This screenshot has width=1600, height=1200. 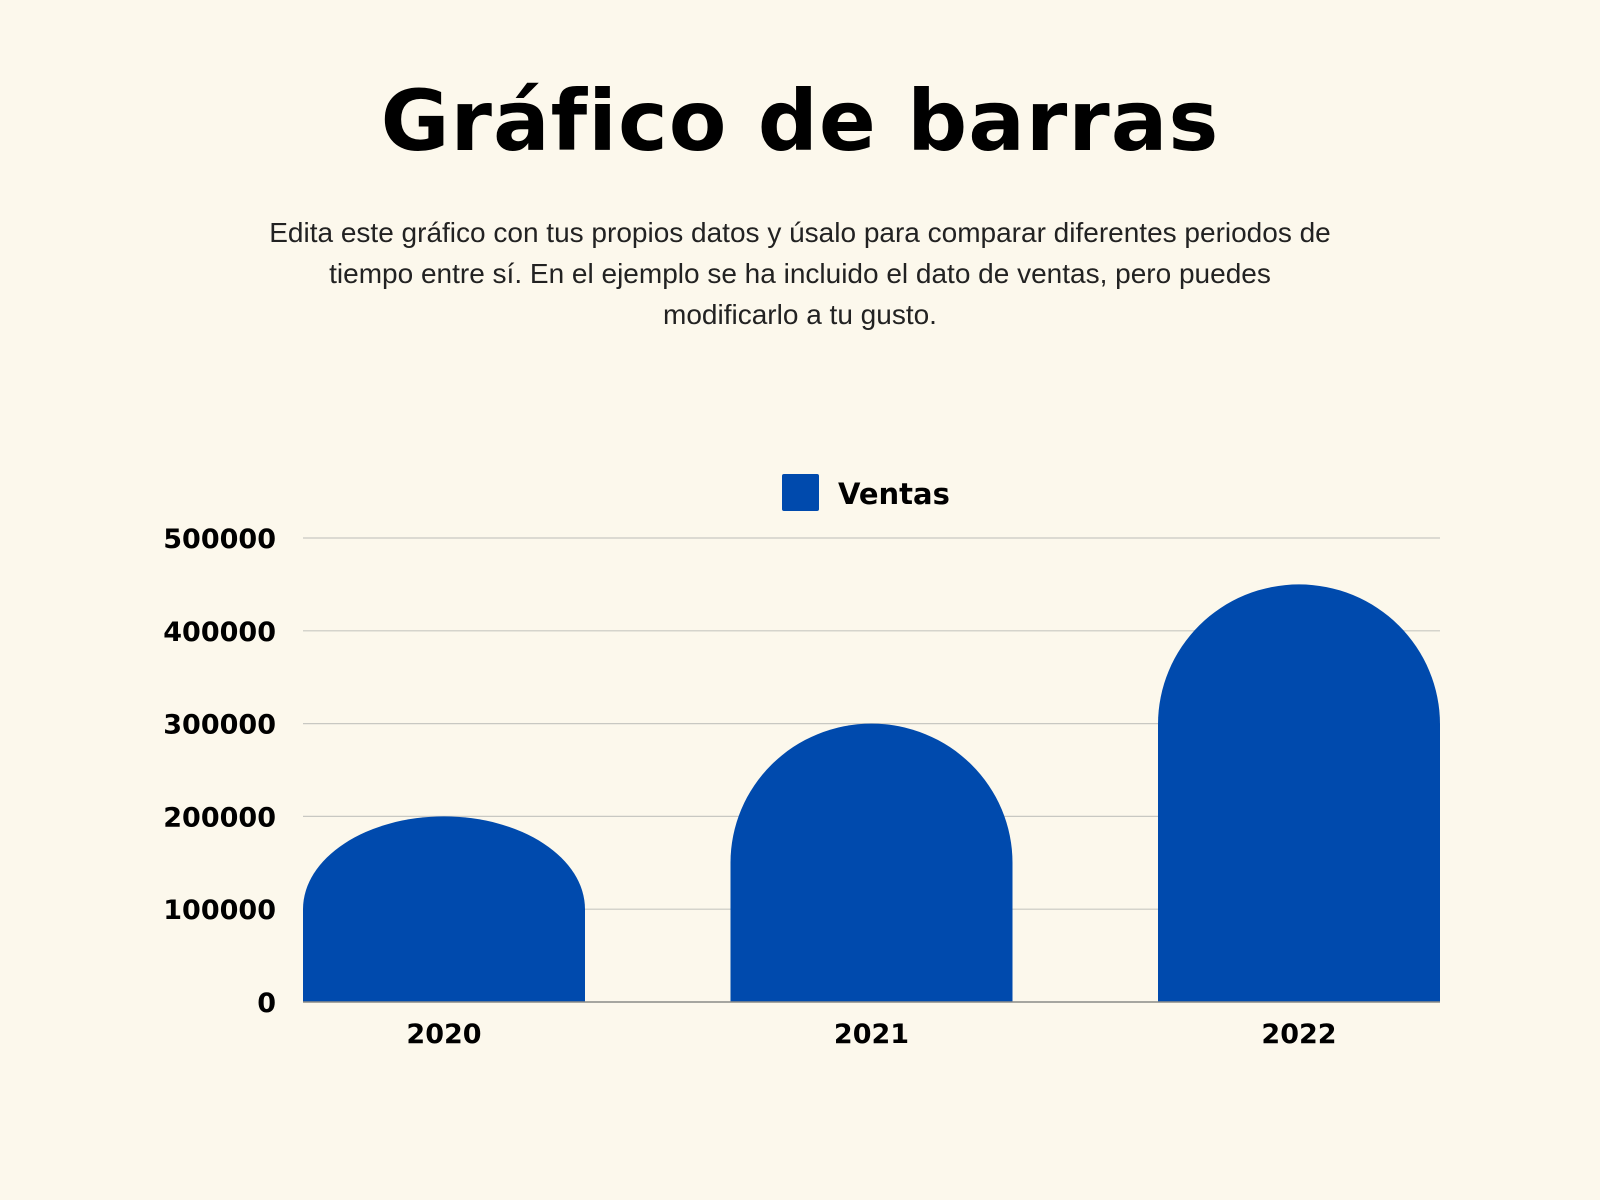 I want to click on x-tick-label: 2021, so click(x=871, y=1034).